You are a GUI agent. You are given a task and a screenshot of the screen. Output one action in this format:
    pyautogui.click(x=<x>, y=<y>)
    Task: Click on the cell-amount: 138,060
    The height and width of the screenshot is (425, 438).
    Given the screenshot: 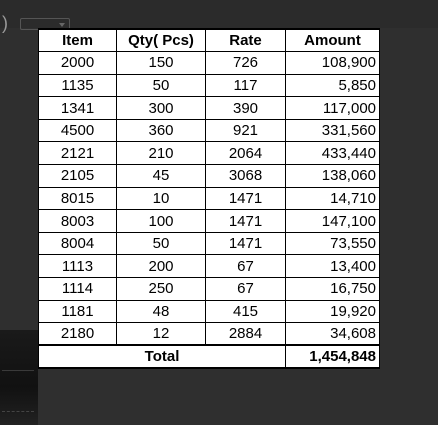 What is the action you would take?
    pyautogui.click(x=332, y=176)
    